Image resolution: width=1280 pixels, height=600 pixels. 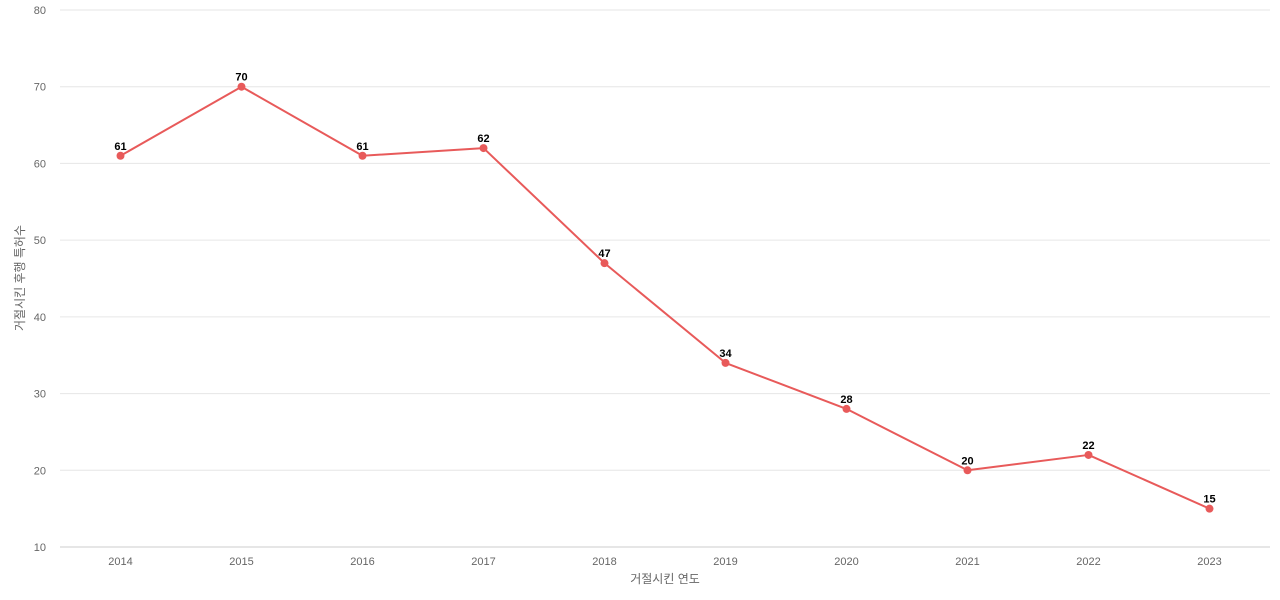 What do you see at coordinates (40, 241) in the screenshot?
I see `y-tick-label: 50` at bounding box center [40, 241].